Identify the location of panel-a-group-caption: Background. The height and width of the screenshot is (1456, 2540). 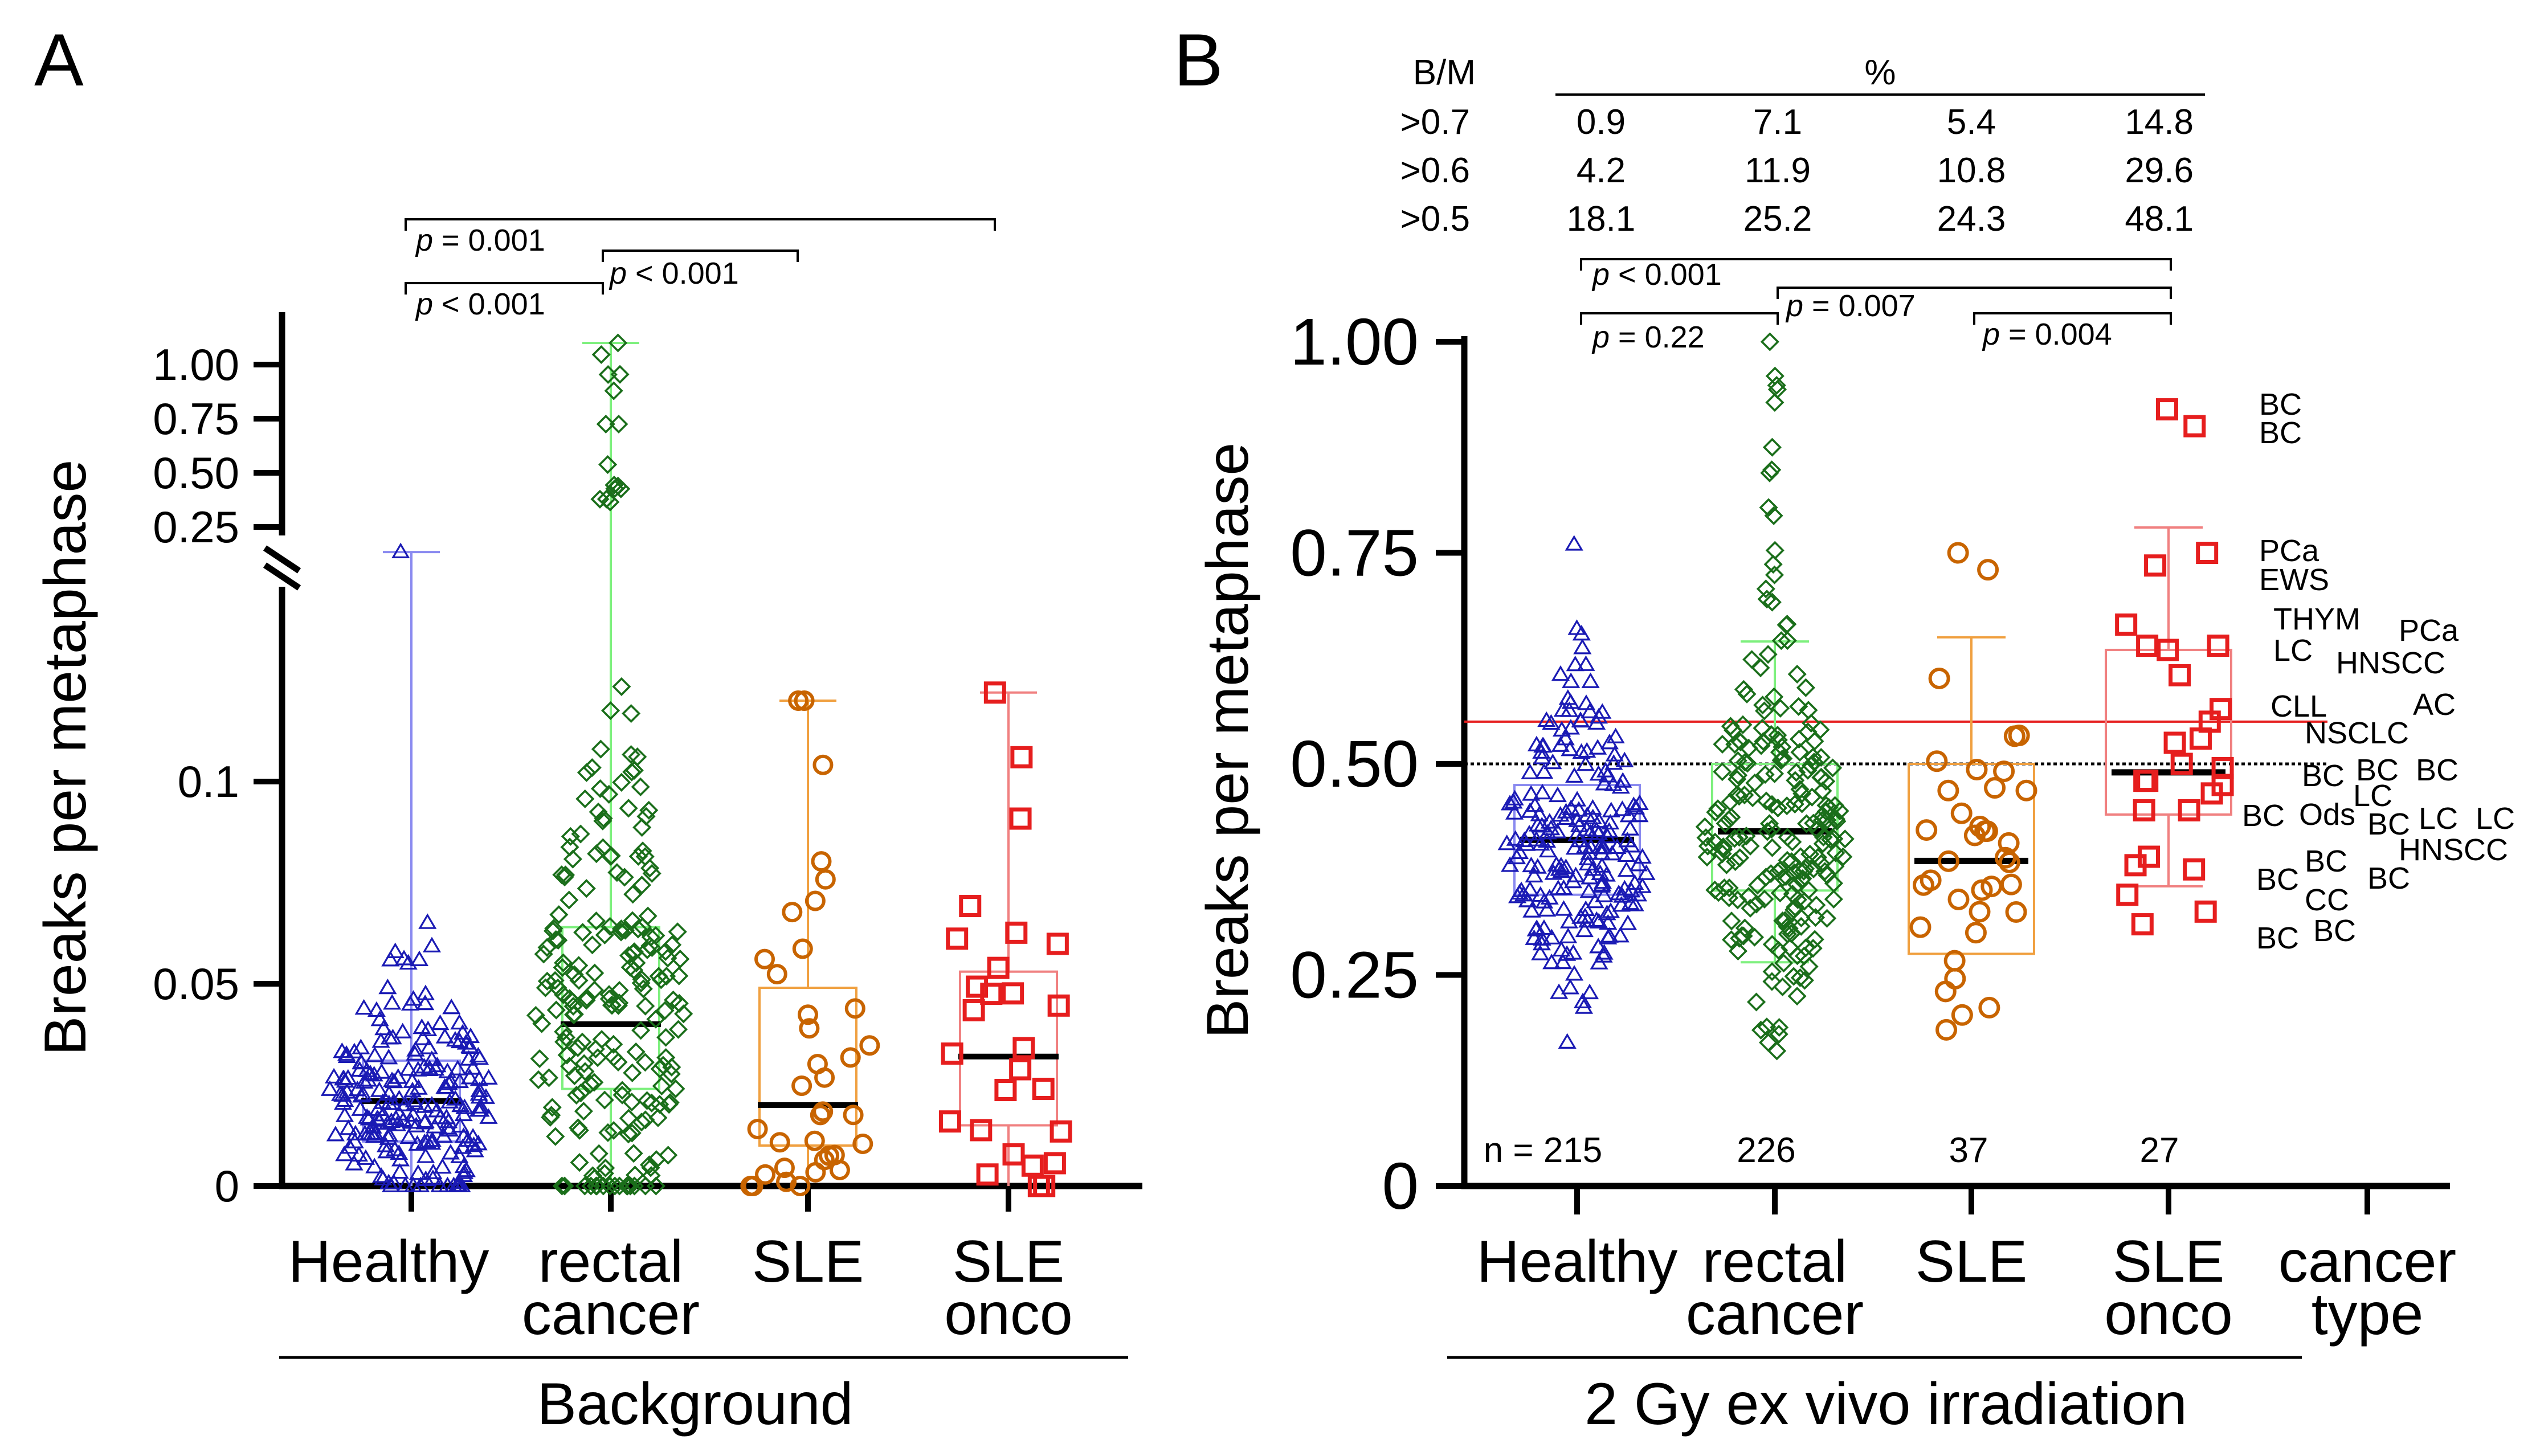
(695, 1404).